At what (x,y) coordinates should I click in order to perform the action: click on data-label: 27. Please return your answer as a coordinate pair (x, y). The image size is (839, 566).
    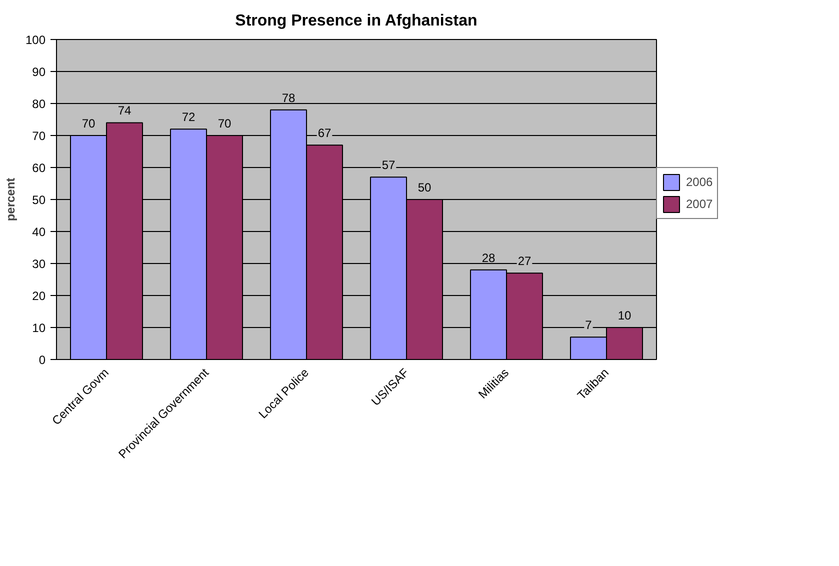
    Looking at the image, I should click on (525, 261).